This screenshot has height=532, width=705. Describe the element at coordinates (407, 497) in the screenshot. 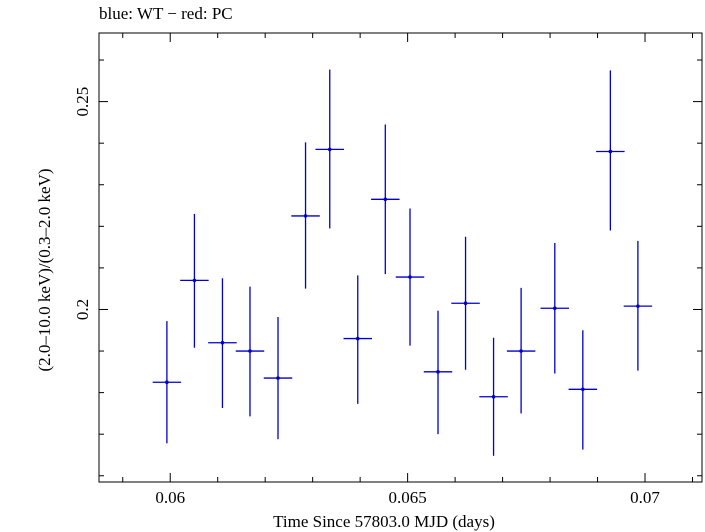

I see `x-tick-label: 0.065` at that location.